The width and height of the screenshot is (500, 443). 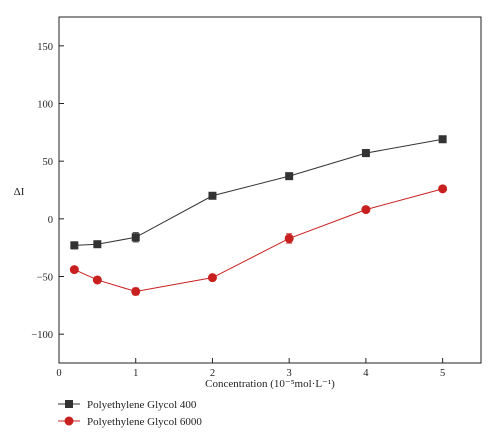 I want to click on x-tick-label: 2, so click(x=212, y=373).